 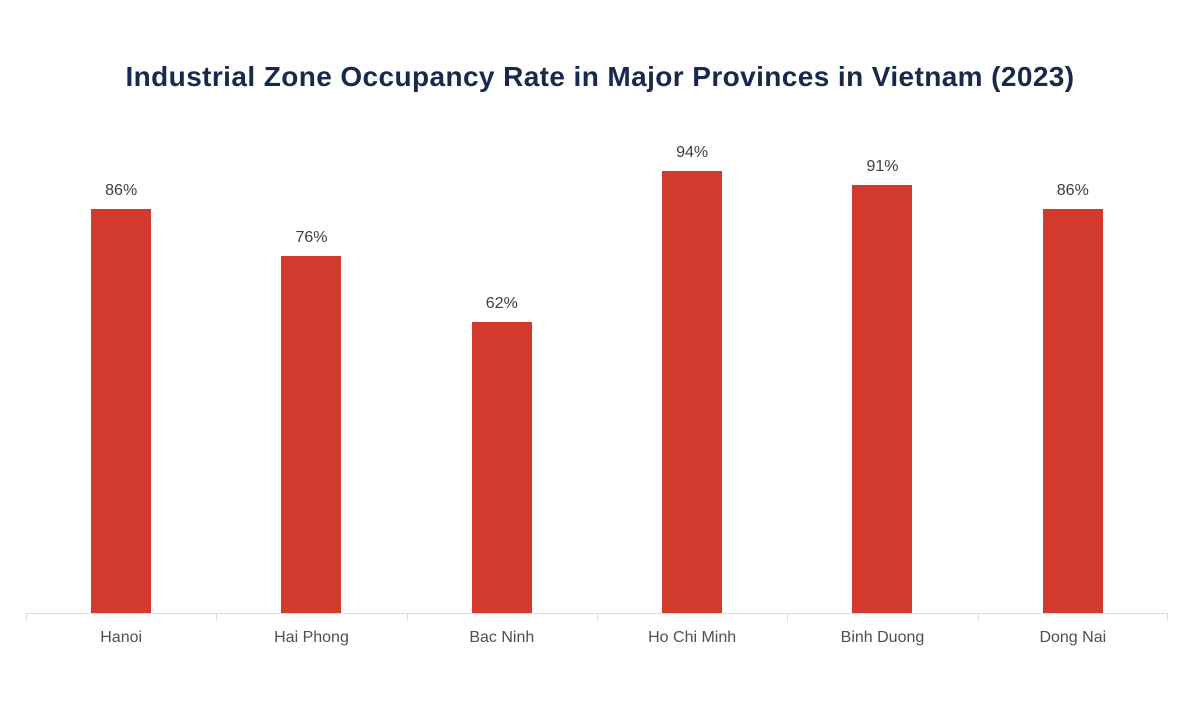 I want to click on x-axis-label: Ho Chi Minh, so click(x=692, y=637).